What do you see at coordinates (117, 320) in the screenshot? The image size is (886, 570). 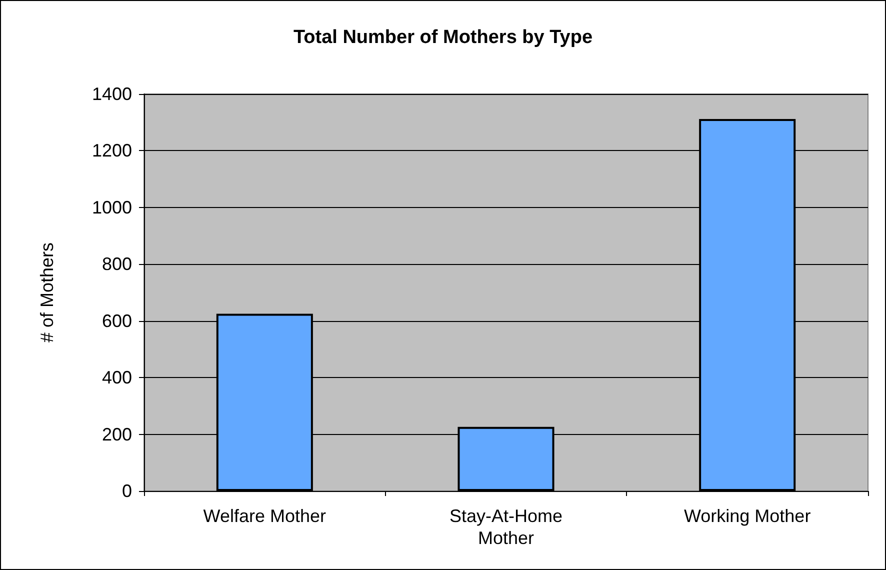 I see `y-tick-label: 600` at bounding box center [117, 320].